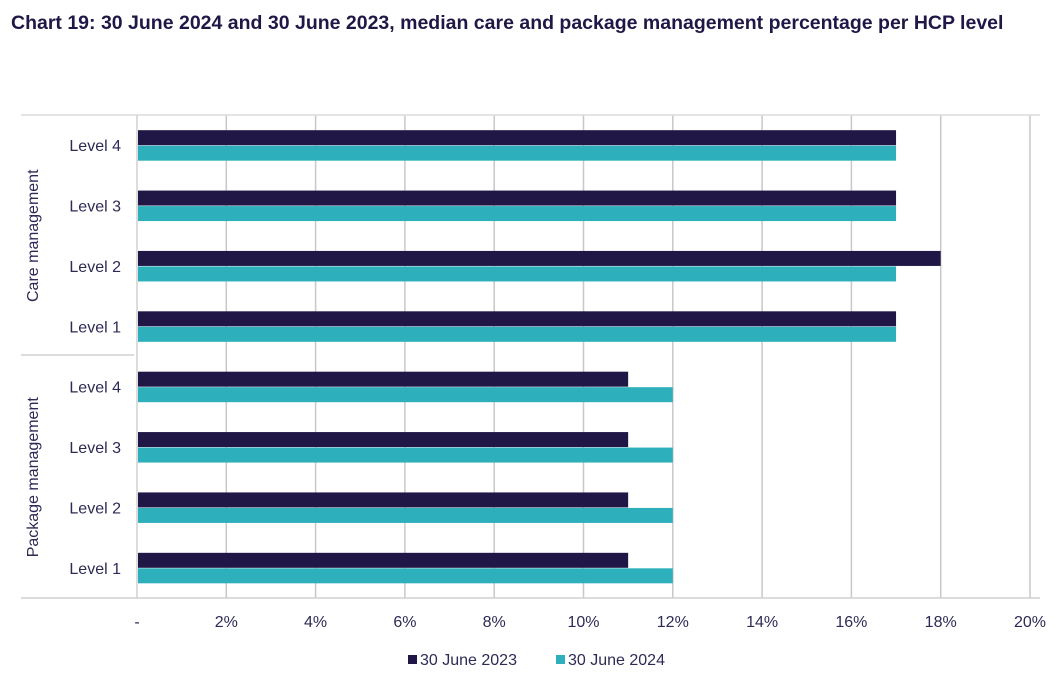 This screenshot has width=1059, height=688. I want to click on x-tick-label: -, so click(136, 622).